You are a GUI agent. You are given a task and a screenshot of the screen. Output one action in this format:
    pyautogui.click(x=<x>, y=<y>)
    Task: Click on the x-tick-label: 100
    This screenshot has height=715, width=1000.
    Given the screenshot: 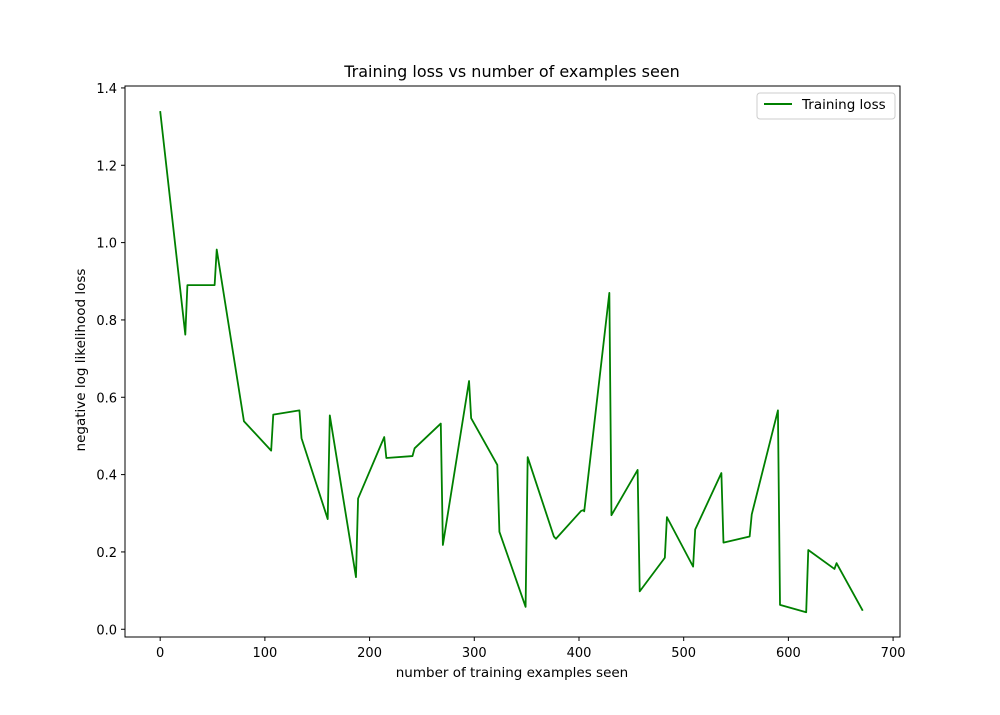 What is the action you would take?
    pyautogui.click(x=264, y=653)
    